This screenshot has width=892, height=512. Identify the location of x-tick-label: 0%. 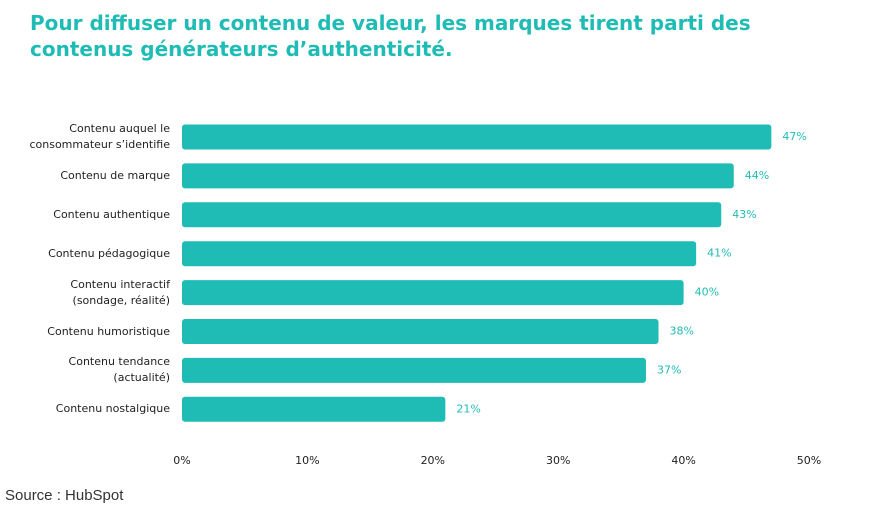
(181, 460).